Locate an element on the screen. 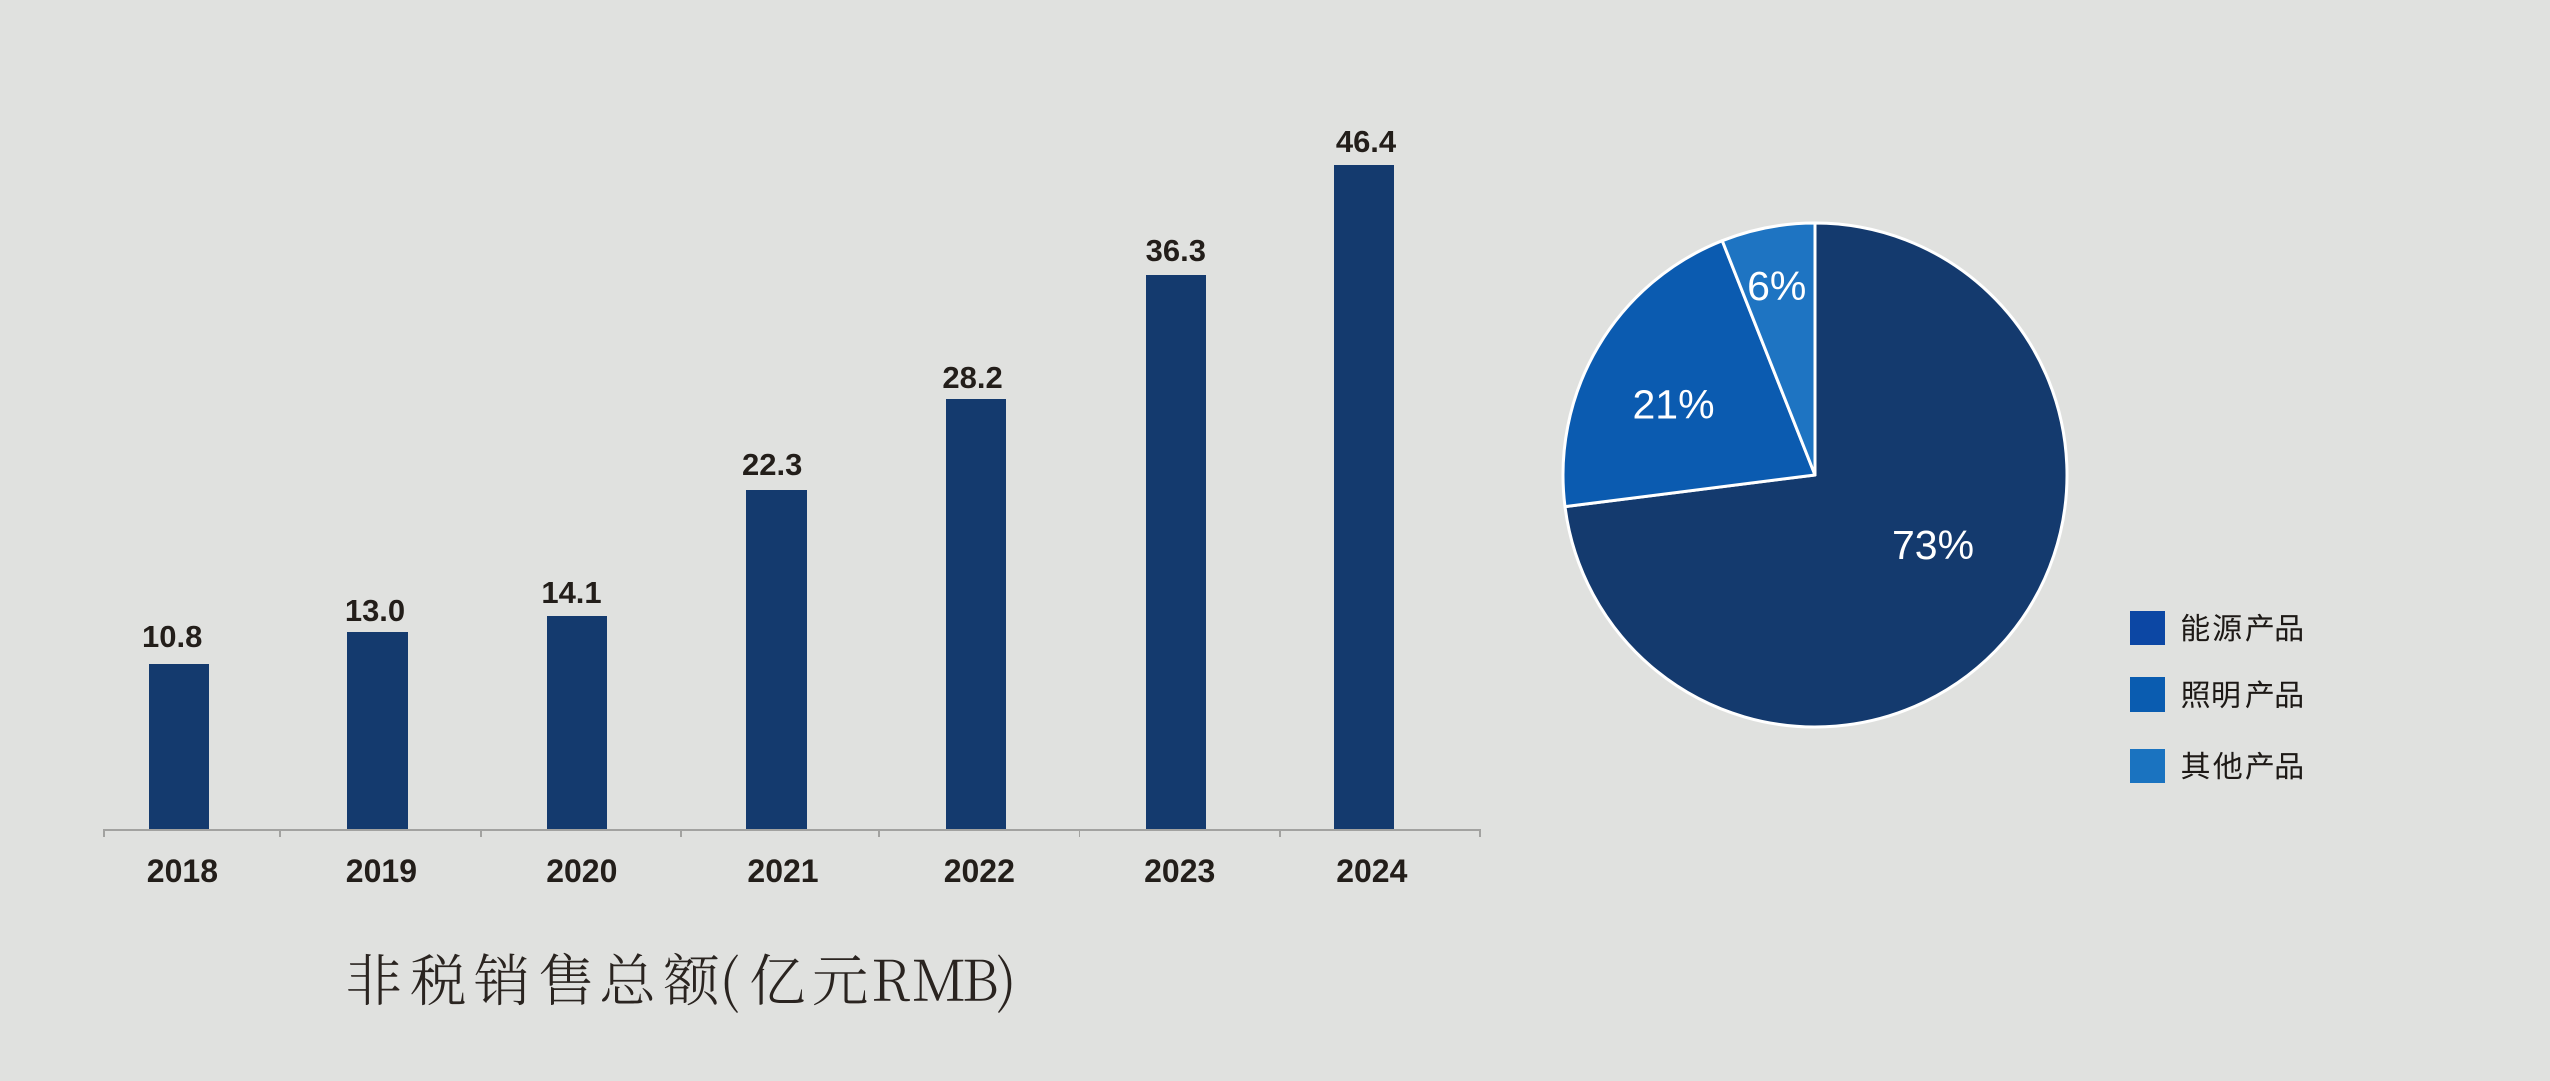  svg-text: 6% is located at coordinates (1776, 286).